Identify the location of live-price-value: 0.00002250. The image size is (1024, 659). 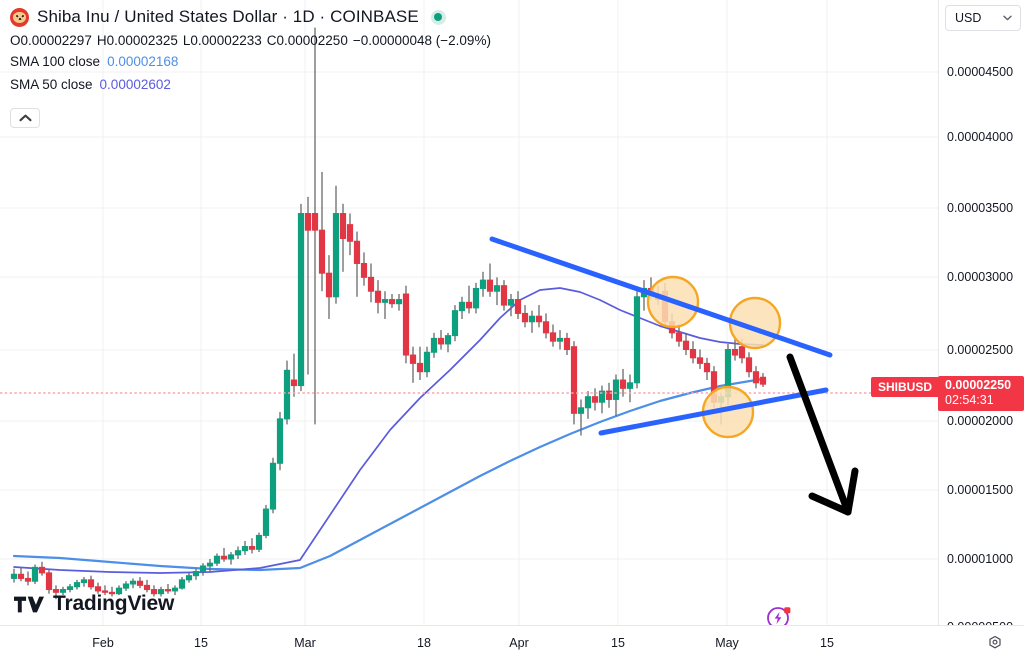
(978, 385).